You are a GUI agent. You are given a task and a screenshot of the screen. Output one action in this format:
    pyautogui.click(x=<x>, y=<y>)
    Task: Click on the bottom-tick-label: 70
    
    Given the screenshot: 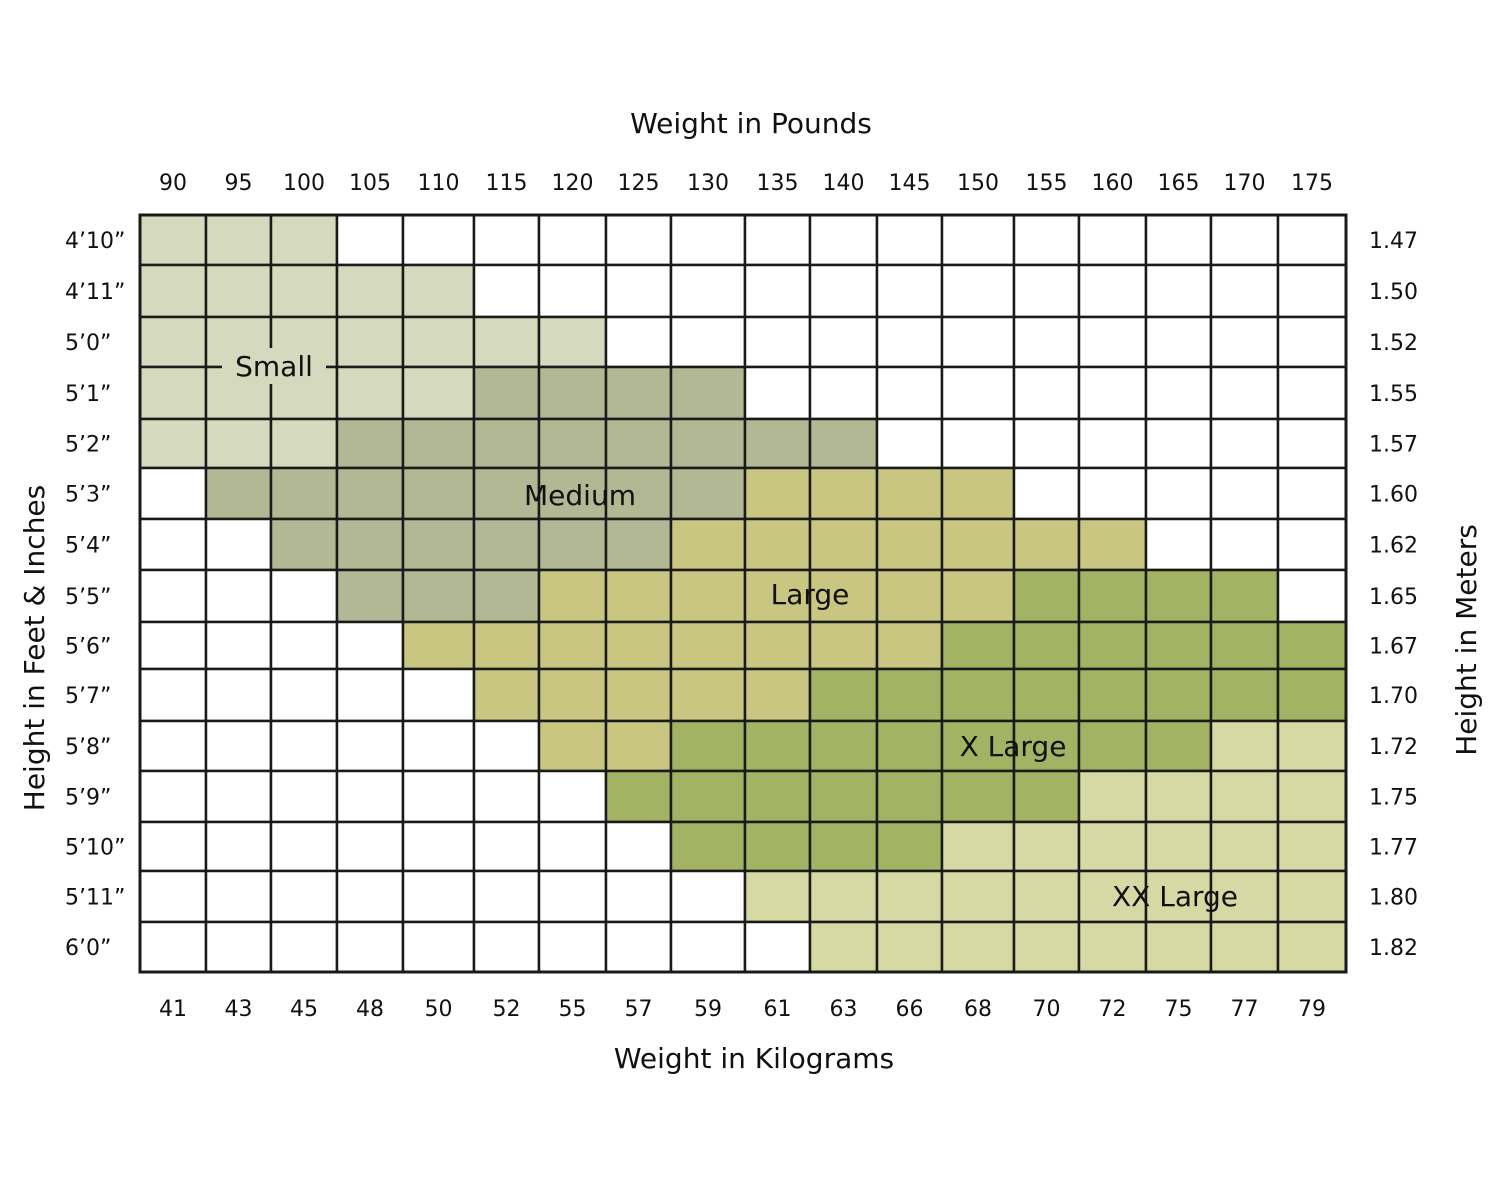 What is the action you would take?
    pyautogui.click(x=1047, y=1009)
    